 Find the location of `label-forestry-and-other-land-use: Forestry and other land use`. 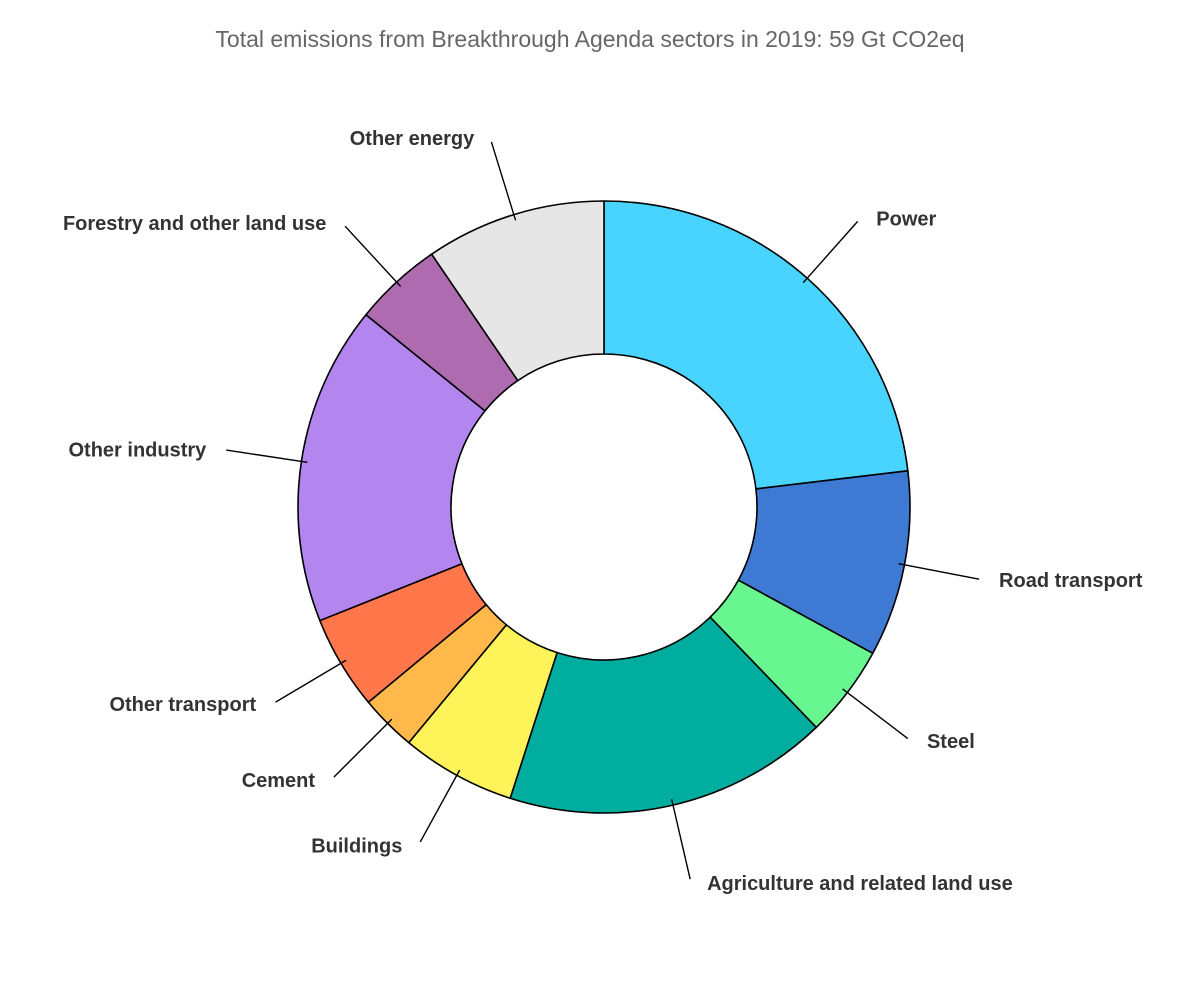

label-forestry-and-other-land-use: Forestry and other land use is located at coordinates (194, 224).